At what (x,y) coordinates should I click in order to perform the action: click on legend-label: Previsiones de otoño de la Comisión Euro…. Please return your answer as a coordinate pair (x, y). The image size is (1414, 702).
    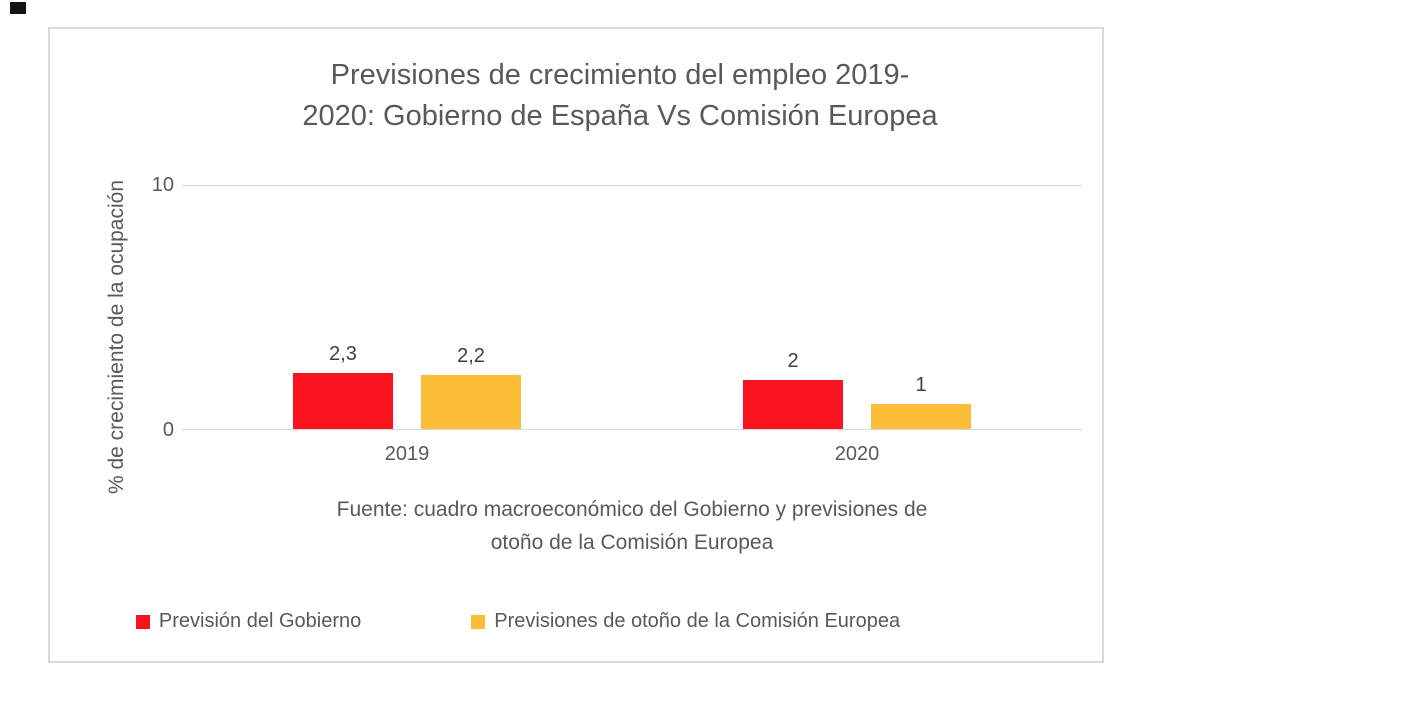
    Looking at the image, I should click on (697, 621).